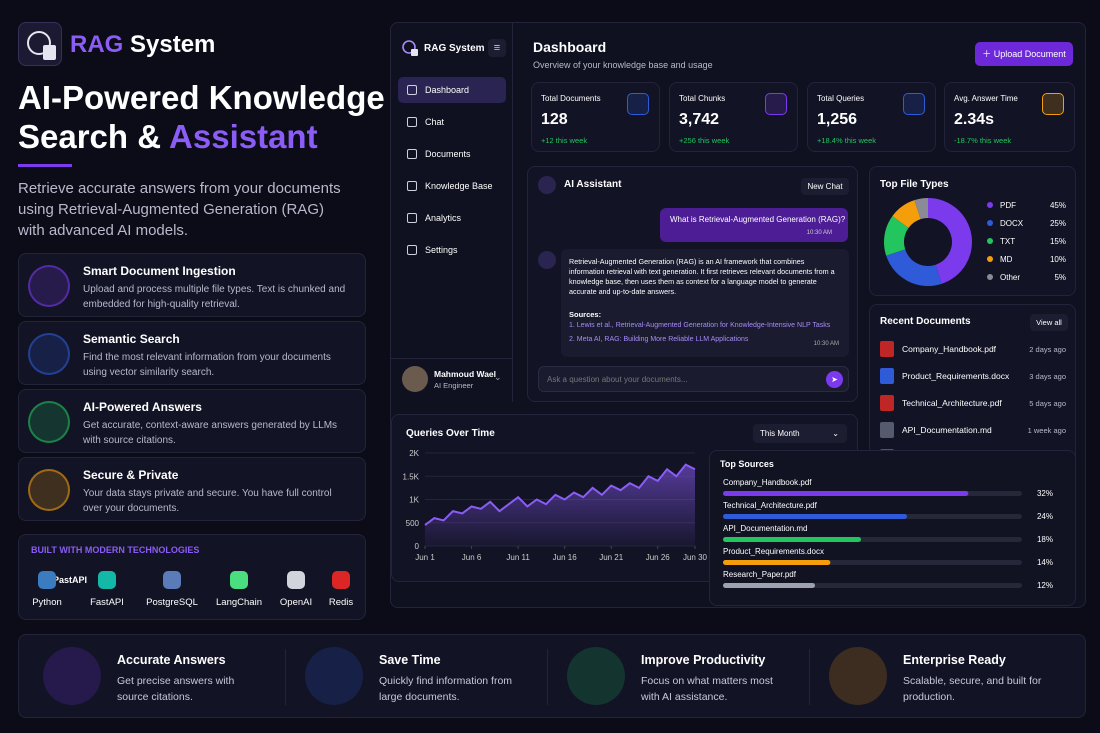 The height and width of the screenshot is (733, 1100). Describe the element at coordinates (765, 528) in the screenshot. I see `bar-label: API_Documentation.md` at that location.